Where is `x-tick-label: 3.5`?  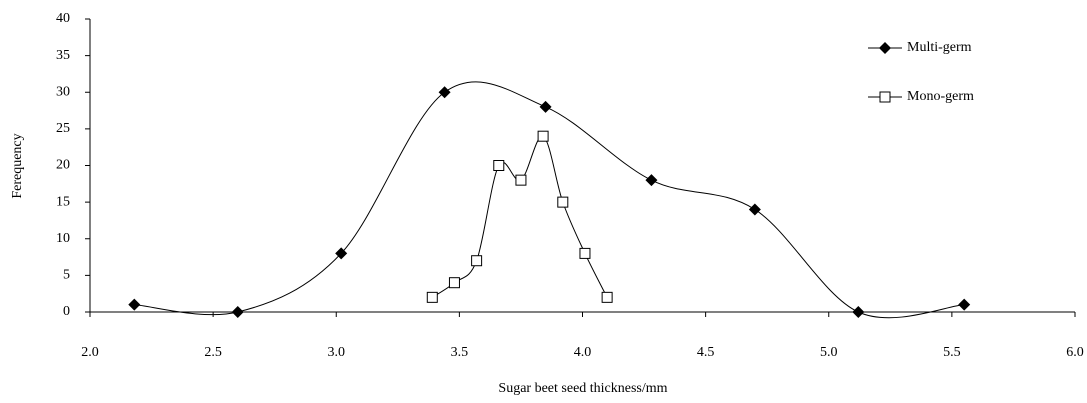
x-tick-label: 3.5 is located at coordinates (460, 352).